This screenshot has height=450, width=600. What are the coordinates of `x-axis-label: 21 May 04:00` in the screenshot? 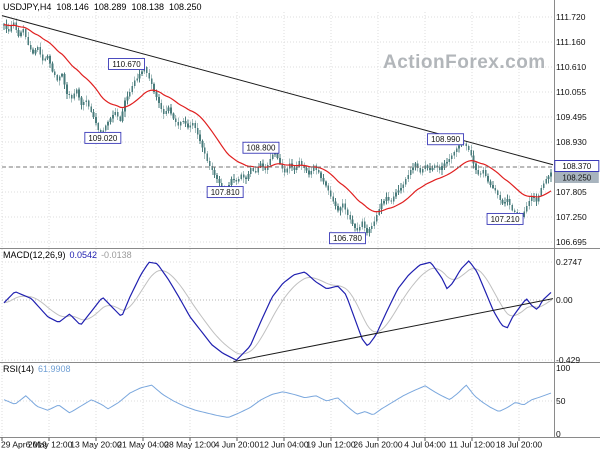 It's located at (143, 445).